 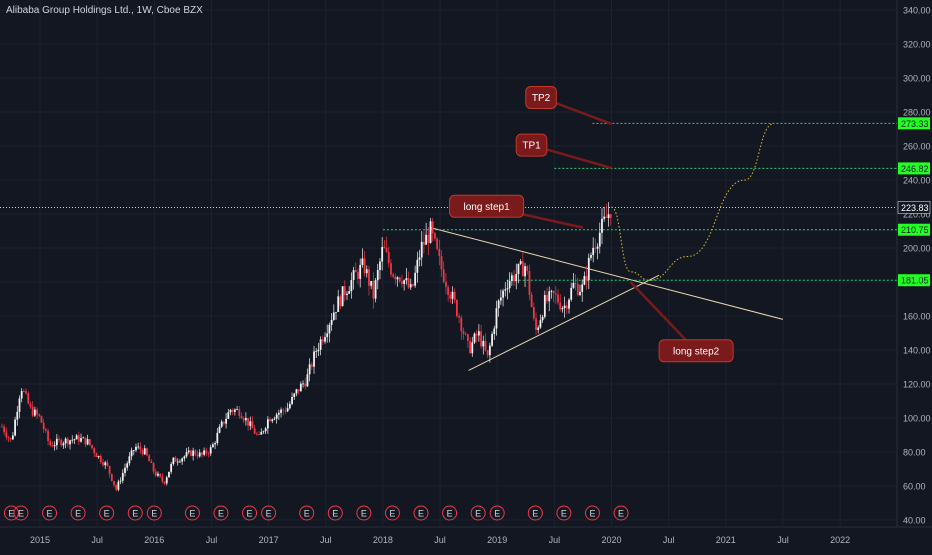 I want to click on x-tick-label: 2017, so click(x=269, y=540).